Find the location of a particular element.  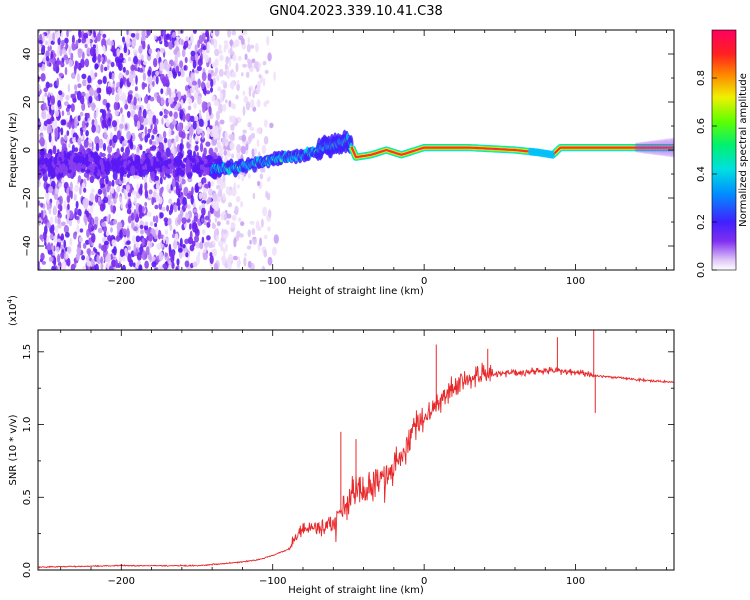

spectrogram-ytick-label: 20 is located at coordinates (27, 102).